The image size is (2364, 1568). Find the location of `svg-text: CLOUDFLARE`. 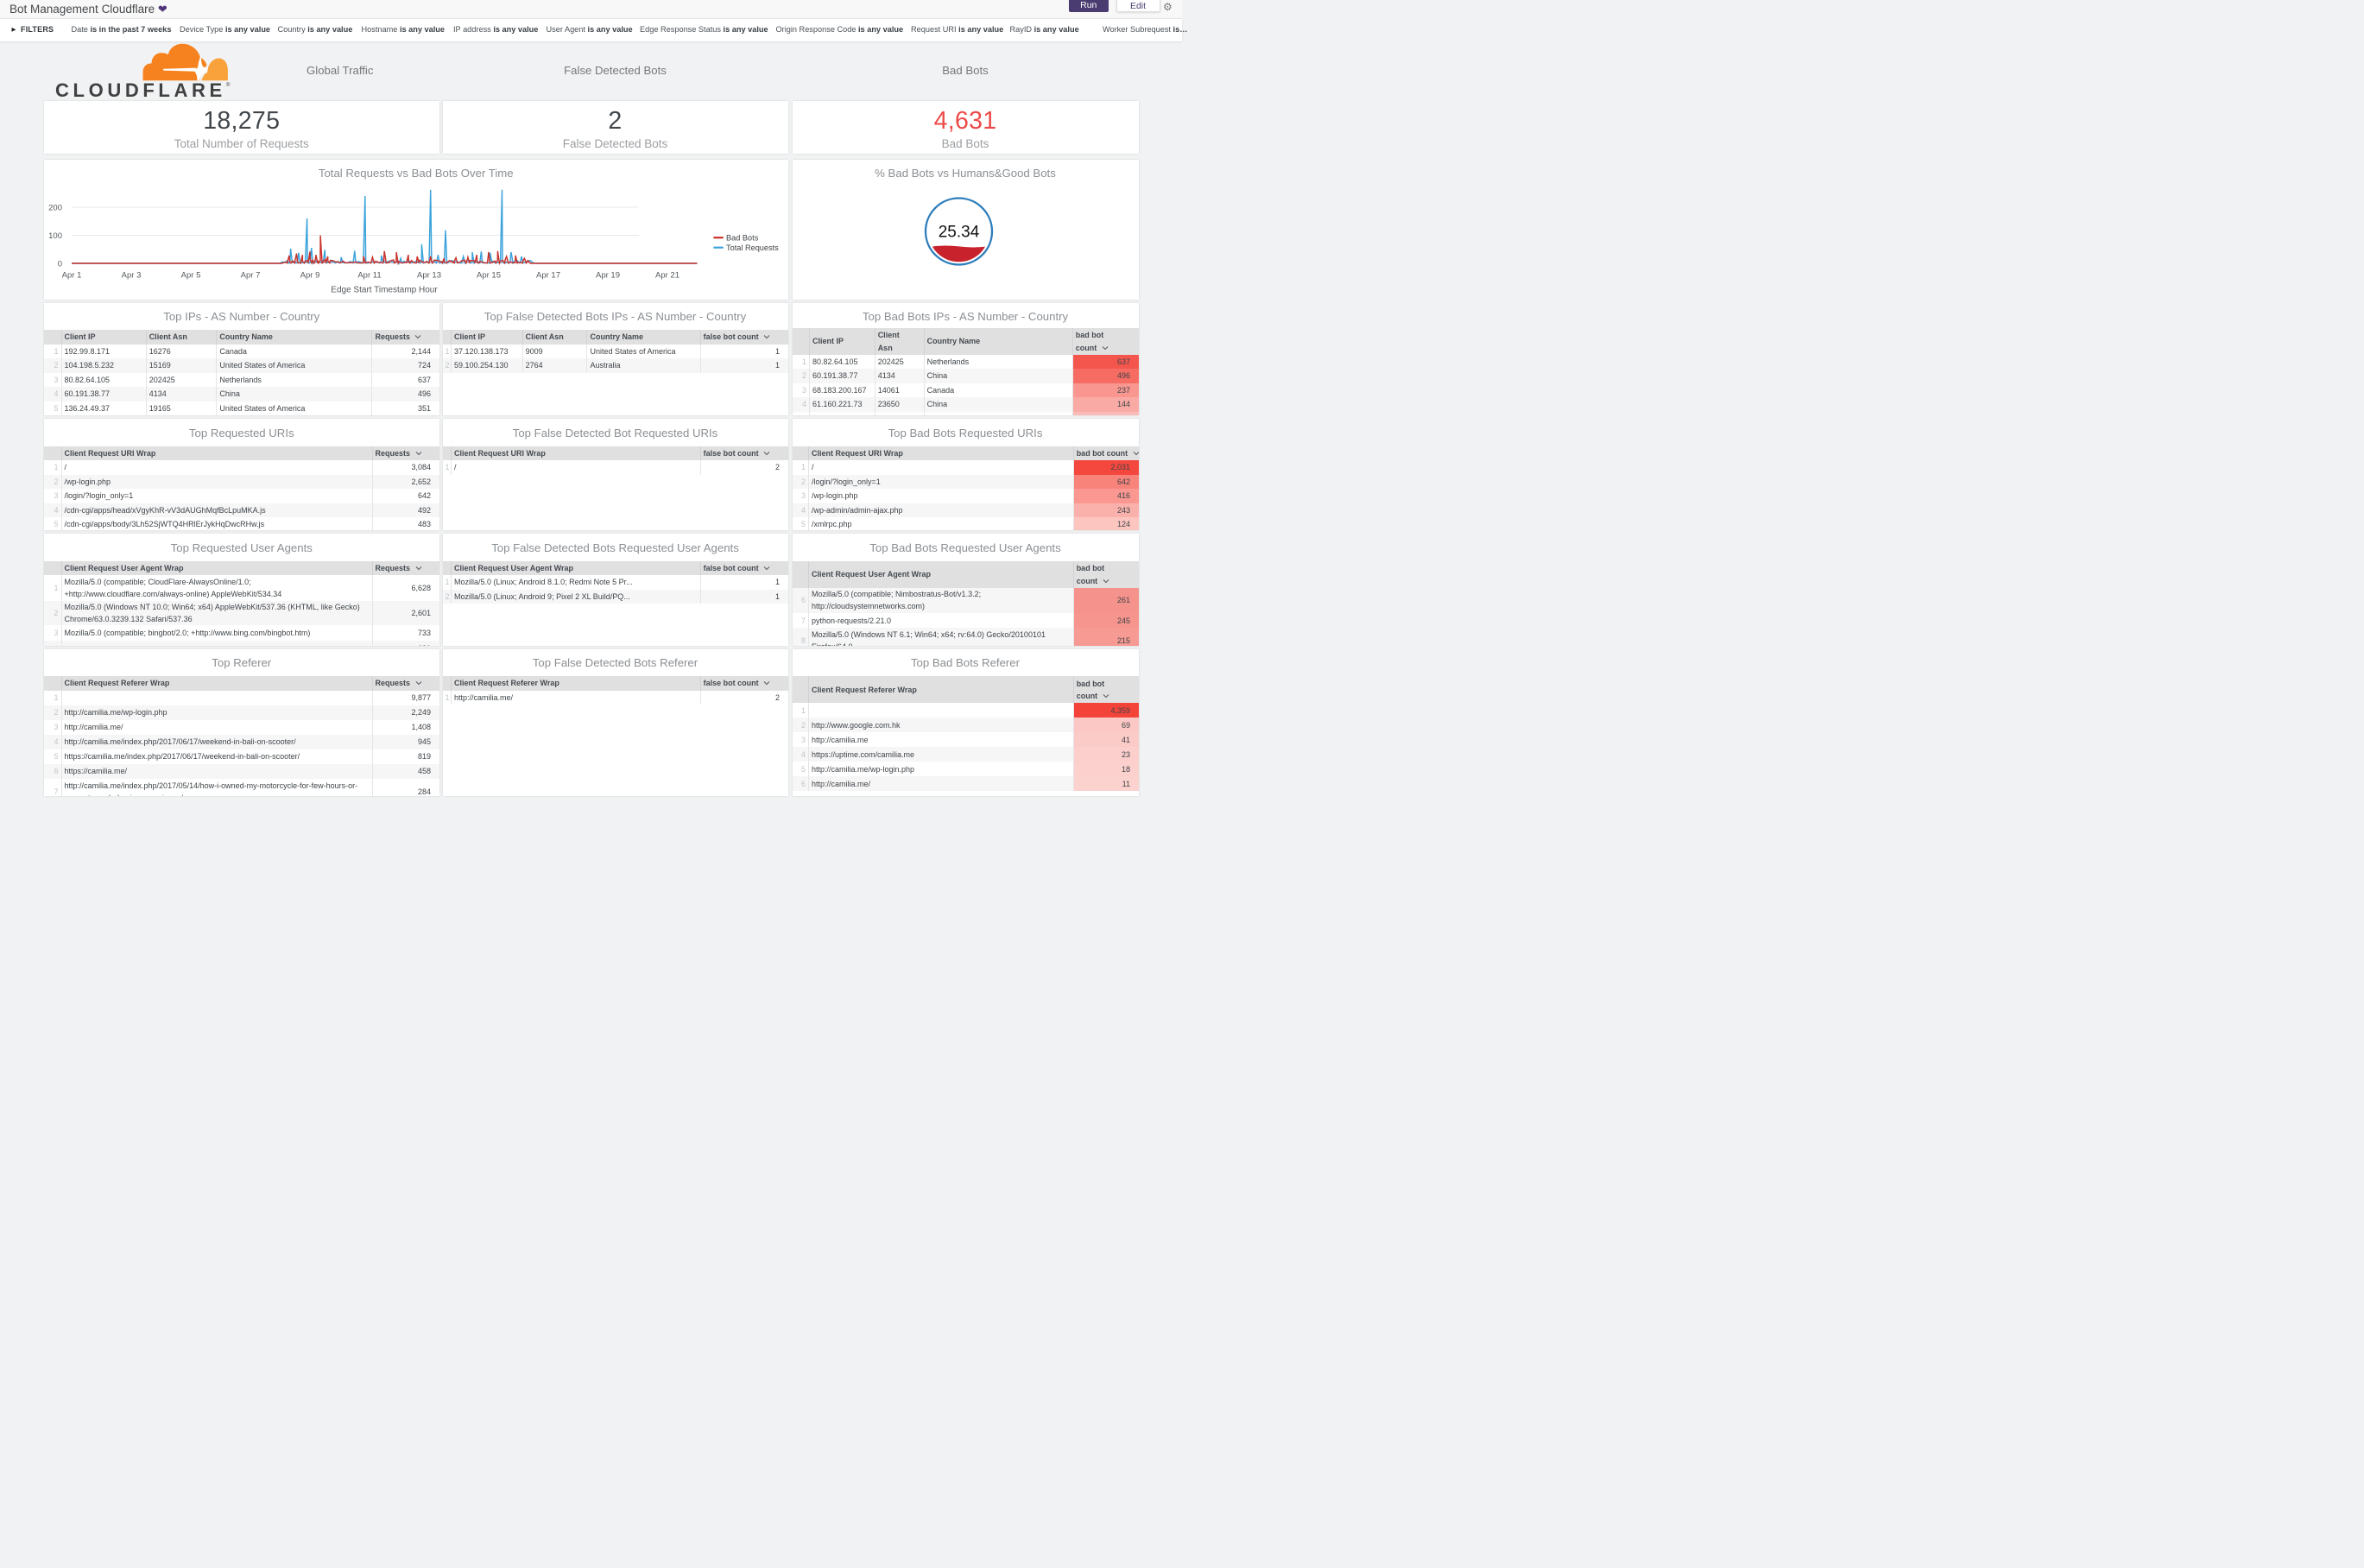

svg-text: CLOUDFLARE is located at coordinates (139, 90).